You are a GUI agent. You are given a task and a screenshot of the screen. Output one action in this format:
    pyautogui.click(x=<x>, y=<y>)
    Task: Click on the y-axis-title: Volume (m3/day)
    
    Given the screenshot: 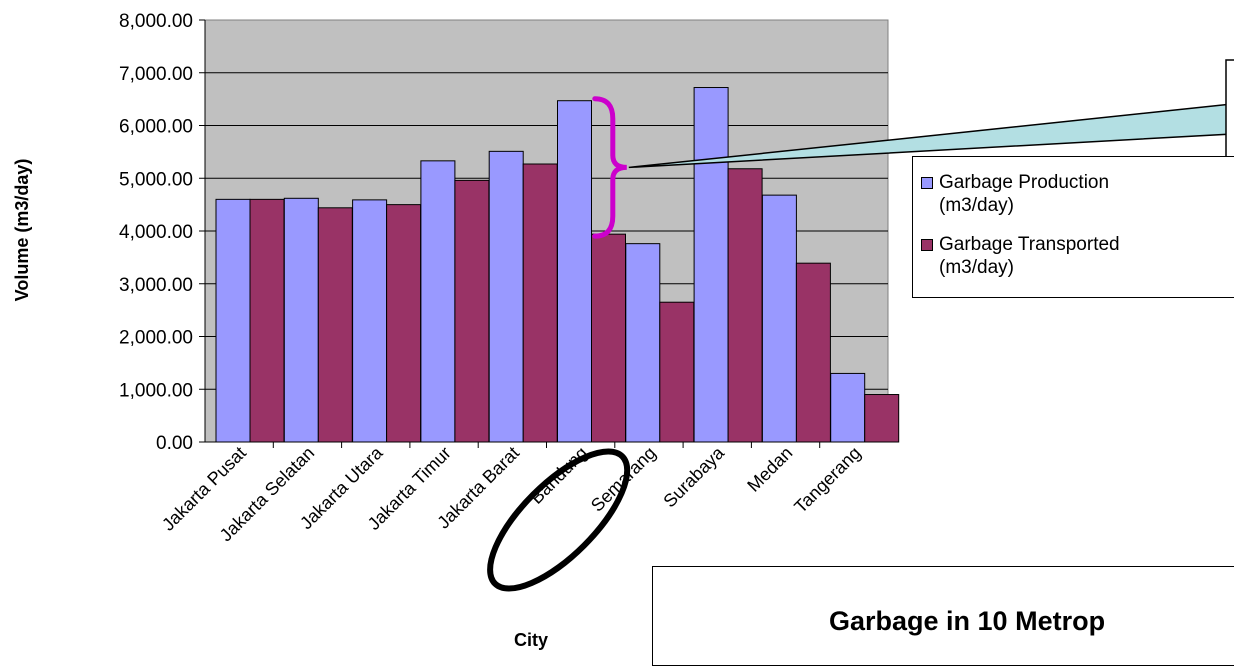 What is the action you would take?
    pyautogui.click(x=22, y=230)
    